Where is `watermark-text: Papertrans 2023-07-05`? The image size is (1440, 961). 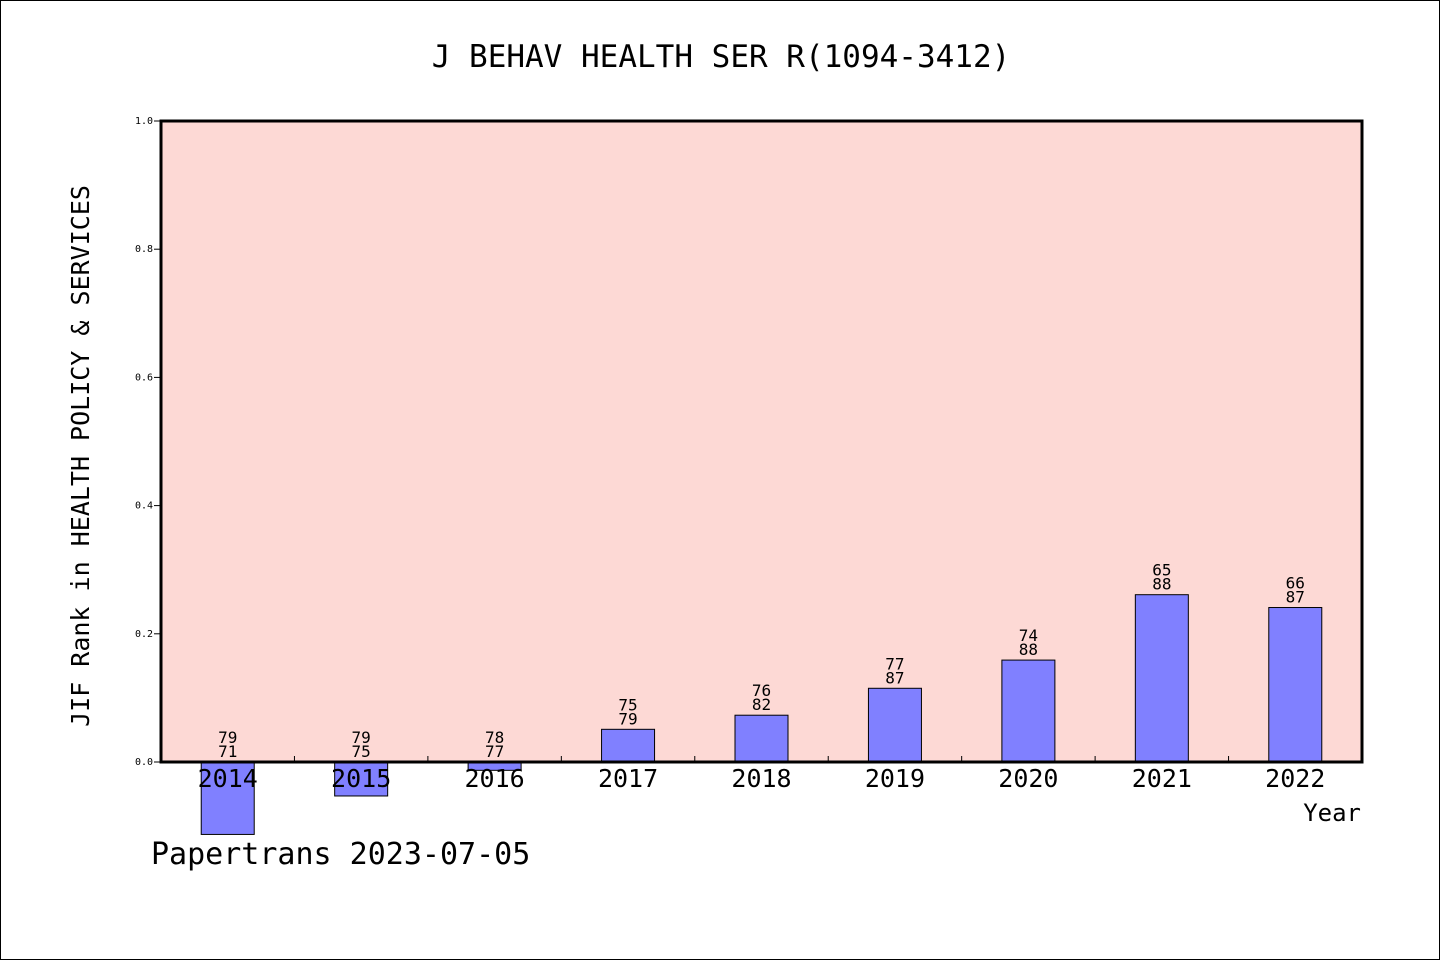
watermark-text: Papertrans 2023-07-05 is located at coordinates (340, 854).